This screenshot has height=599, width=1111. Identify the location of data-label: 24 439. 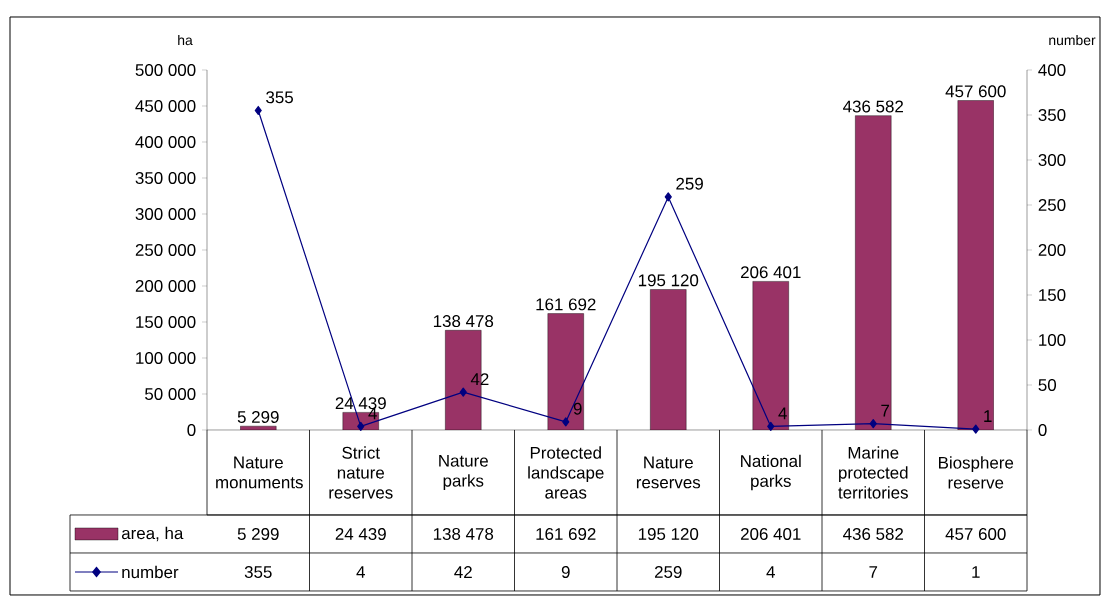
(360, 533).